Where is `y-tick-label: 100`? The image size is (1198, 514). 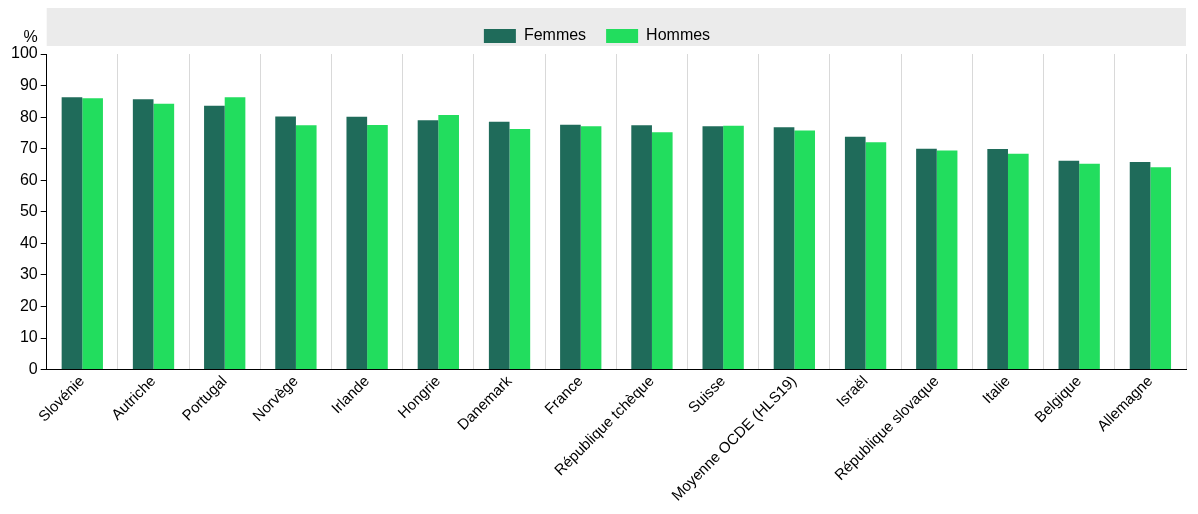 y-tick-label: 100 is located at coordinates (24, 53).